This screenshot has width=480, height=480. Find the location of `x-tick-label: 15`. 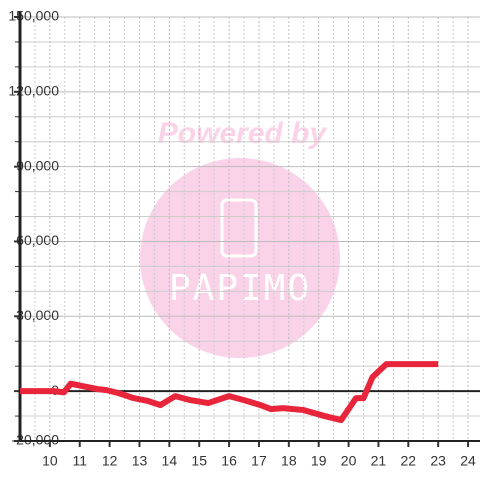

x-tick-label: 15 is located at coordinates (199, 461).